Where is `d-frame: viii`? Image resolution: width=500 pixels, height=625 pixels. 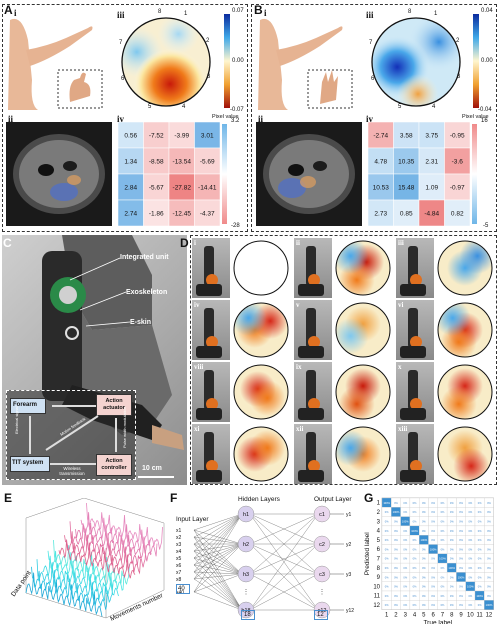
d-frame: viii is located at coordinates (242, 392).